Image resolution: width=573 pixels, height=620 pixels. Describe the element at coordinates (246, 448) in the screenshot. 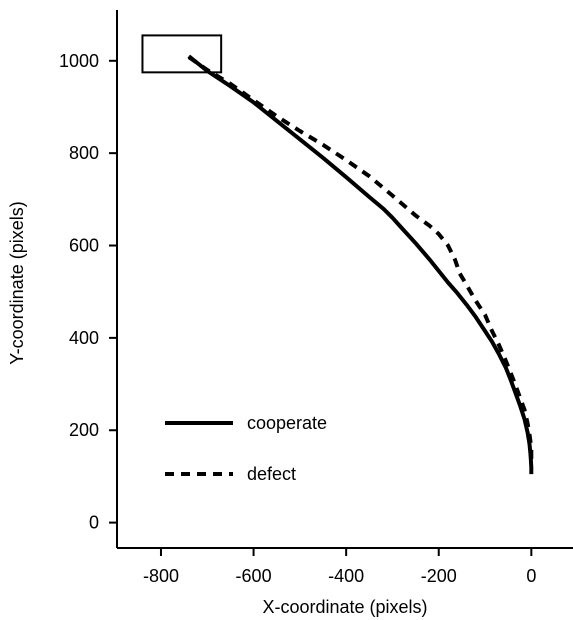

I see `legend: cooperate defect` at that location.